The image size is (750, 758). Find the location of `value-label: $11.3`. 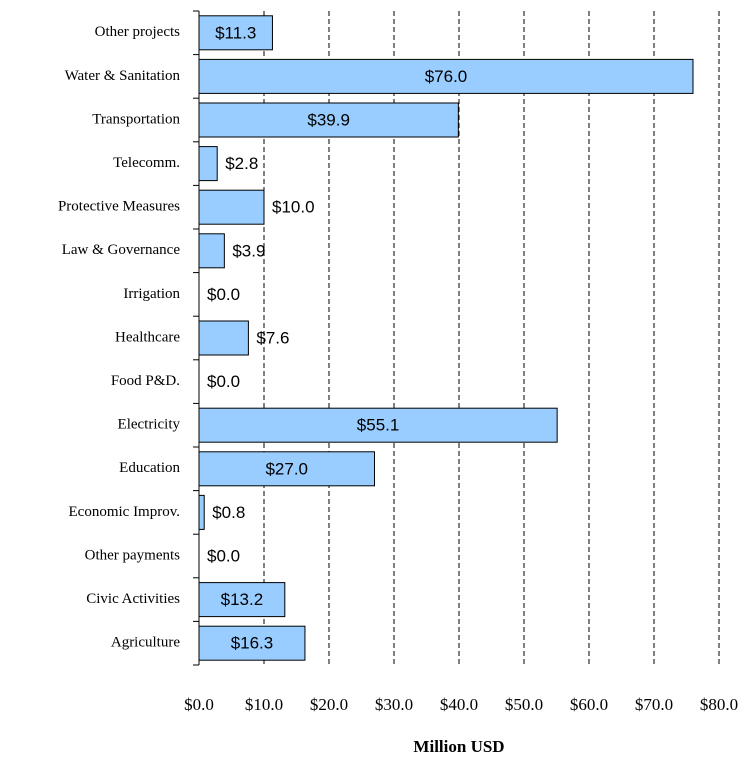

value-label: $11.3 is located at coordinates (235, 32).